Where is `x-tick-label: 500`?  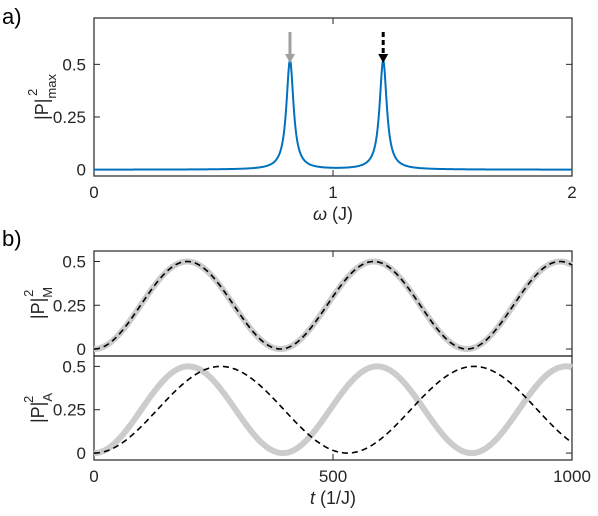
x-tick-label: 500 is located at coordinates (333, 476).